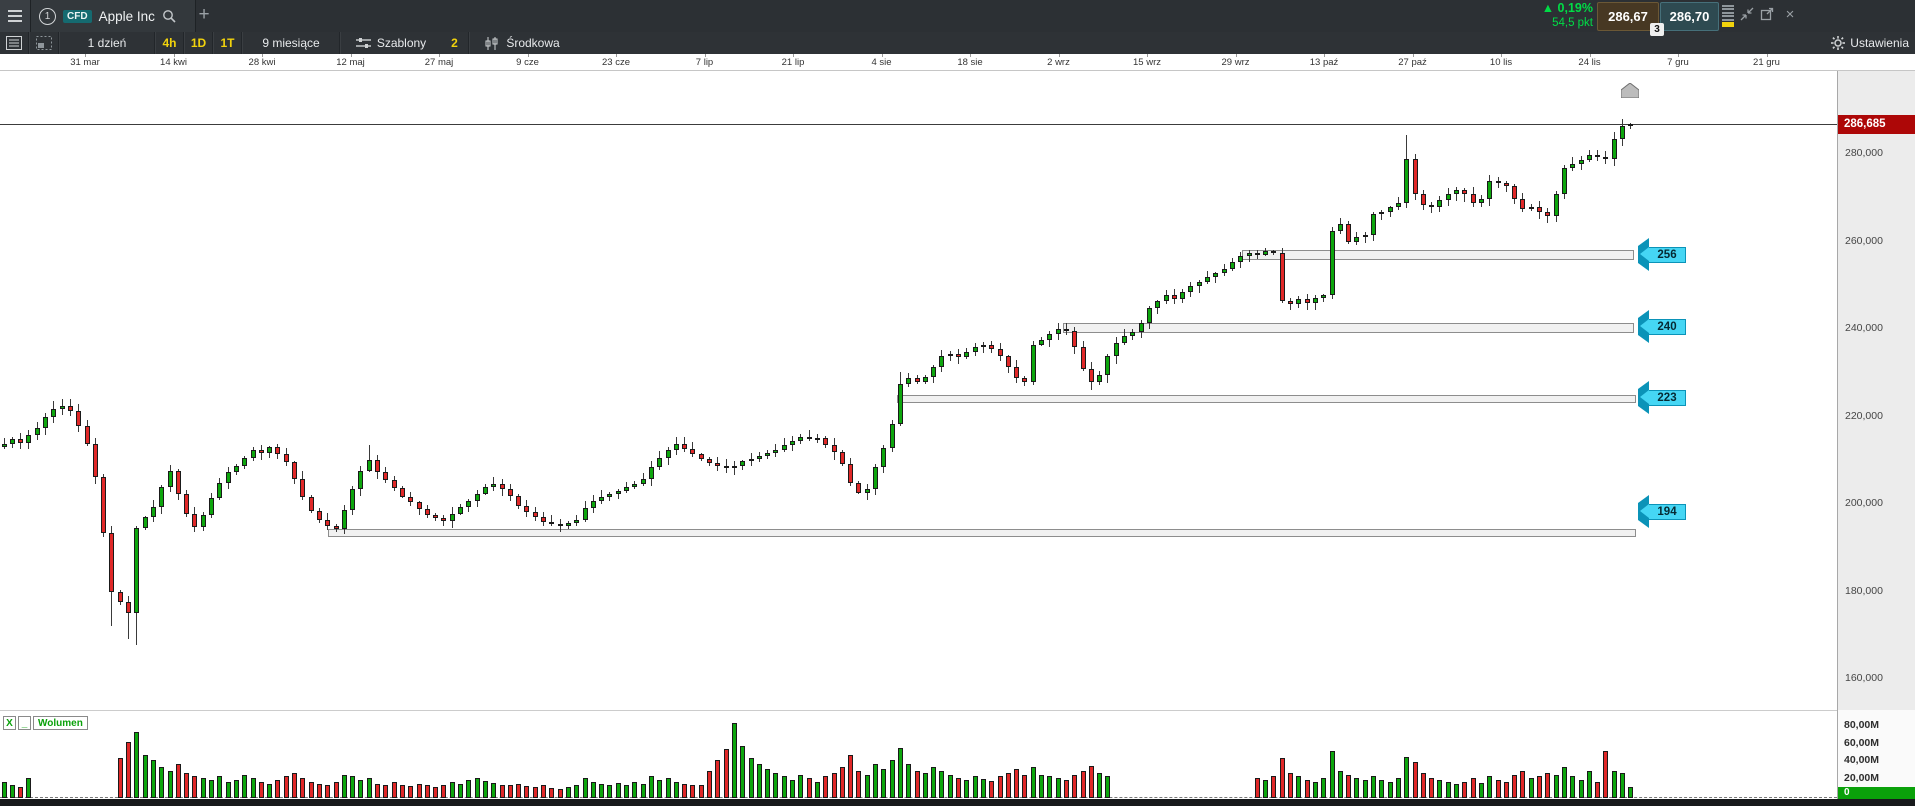 The height and width of the screenshot is (806, 1915). I want to click on price-tick-label: 240,000, so click(1864, 328).